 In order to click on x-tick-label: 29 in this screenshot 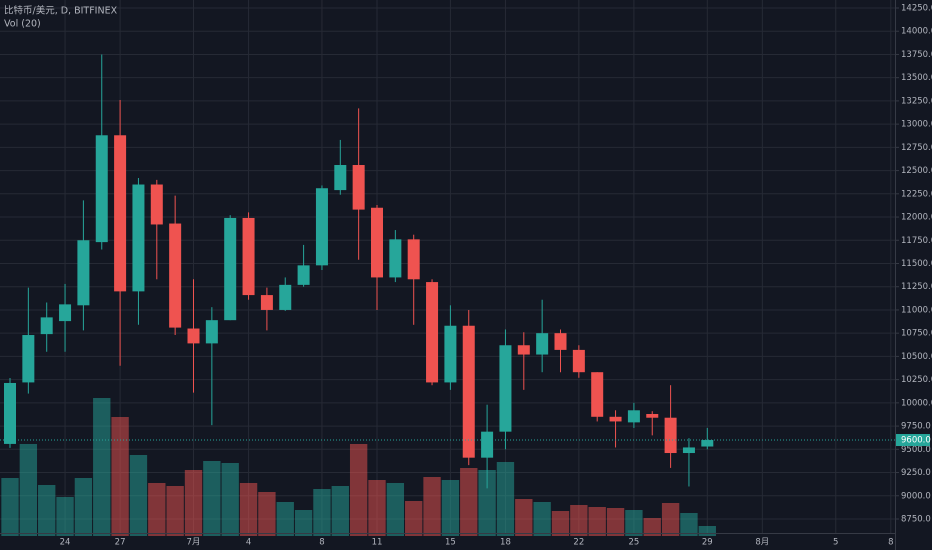, I will do `click(707, 543)`.